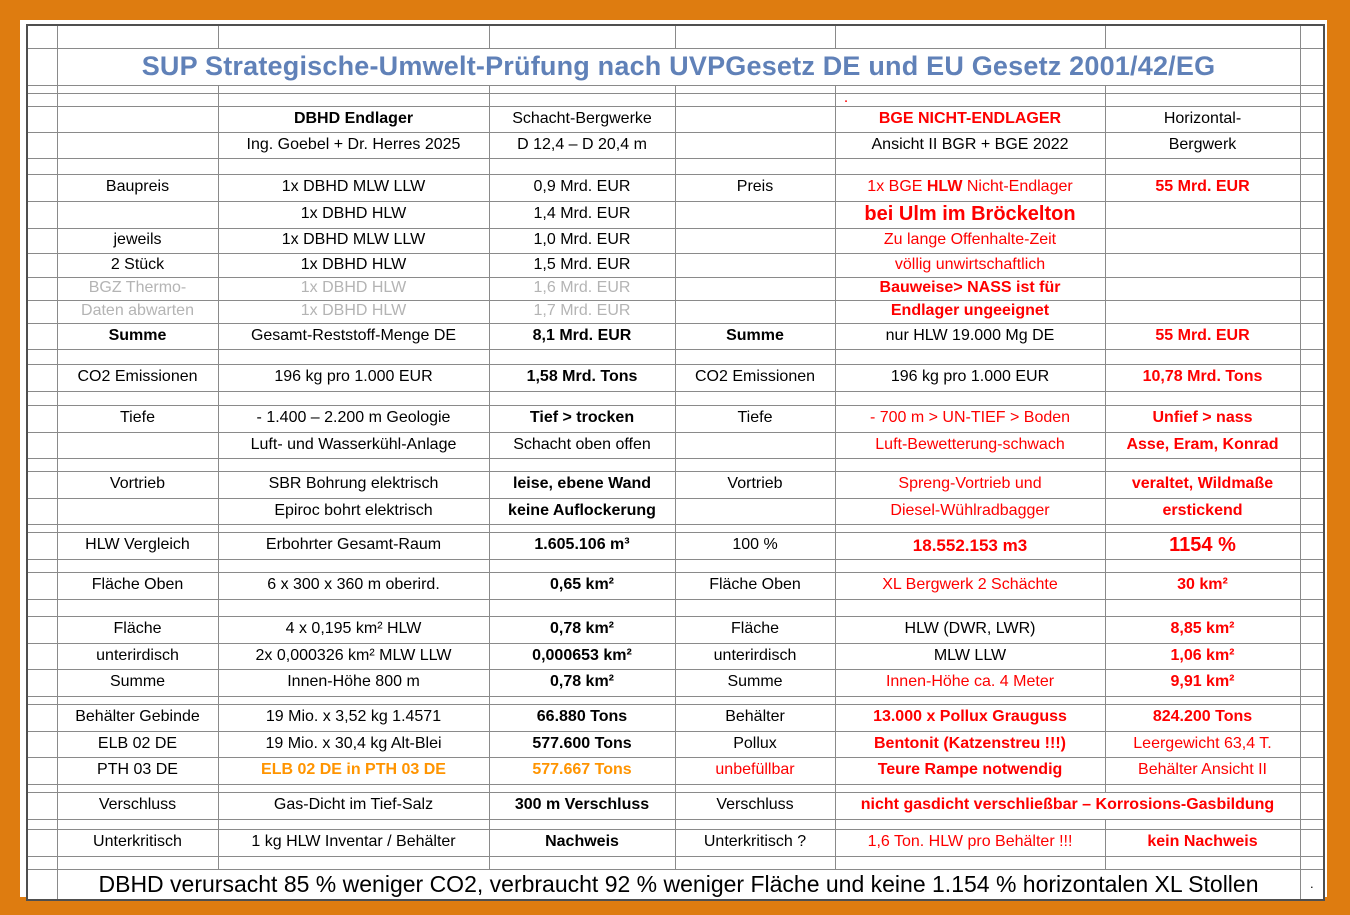 The image size is (1350, 915). I want to click on bge-value: erstickend, so click(1202, 511).